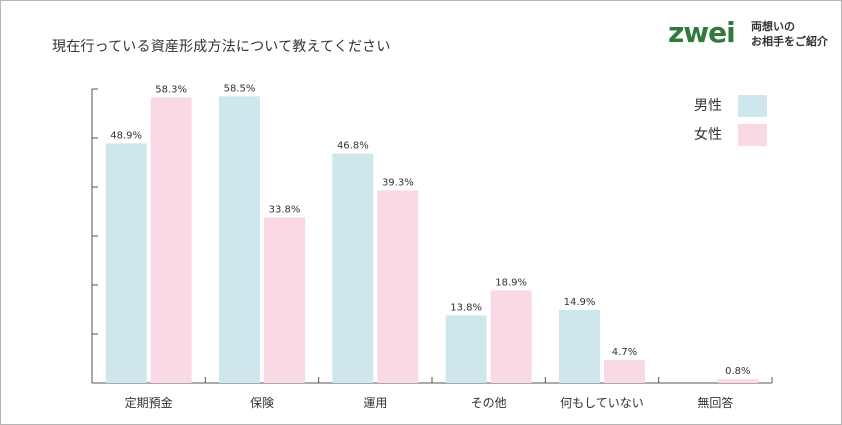 This screenshot has width=842, height=425. Describe the element at coordinates (789, 34) in the screenshot. I see `logo-tagline: 両想いの お相手をご紹介` at that location.